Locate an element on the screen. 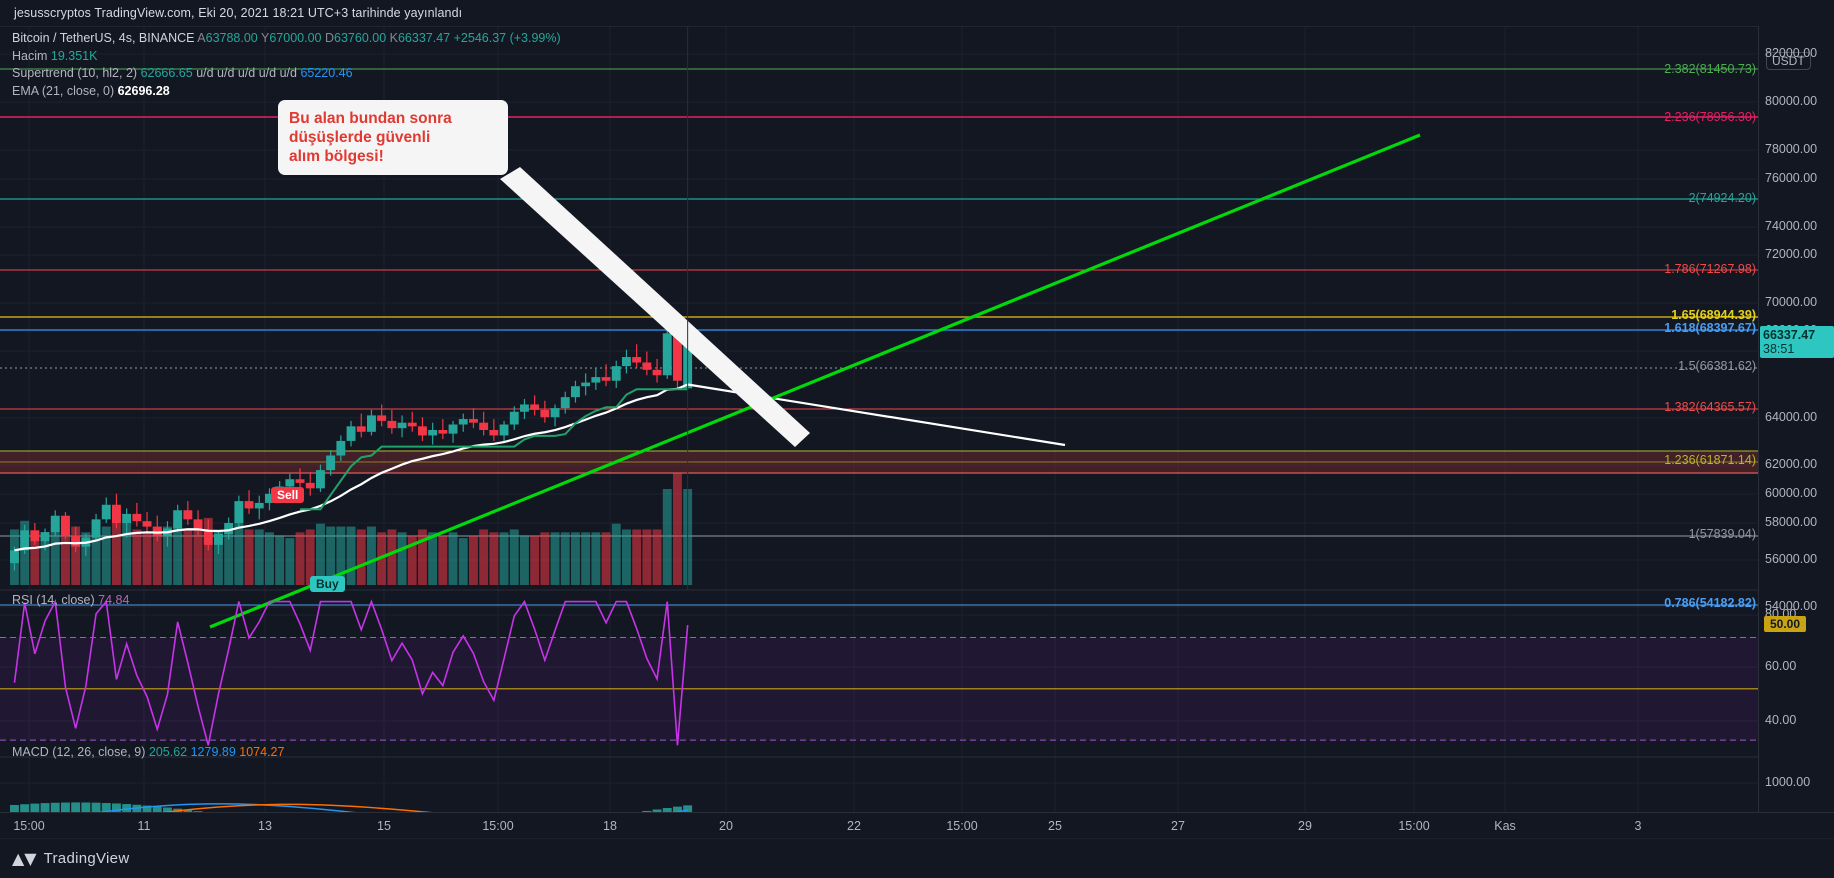 The height and width of the screenshot is (878, 1834). supertrend-label: Supertrend (10, hl2, 2) is located at coordinates (75, 73).